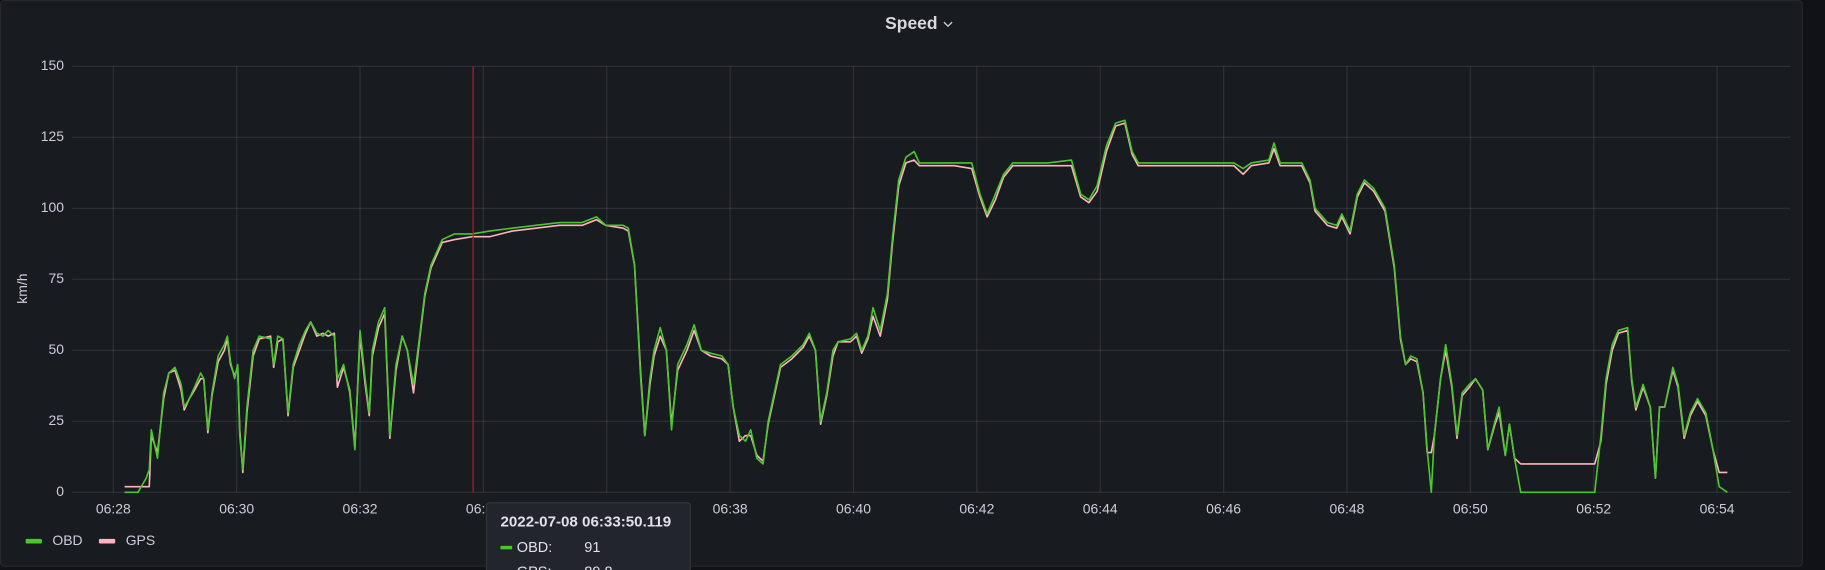 The image size is (1825, 570). I want to click on x-tick-label: 06:38, so click(730, 508).